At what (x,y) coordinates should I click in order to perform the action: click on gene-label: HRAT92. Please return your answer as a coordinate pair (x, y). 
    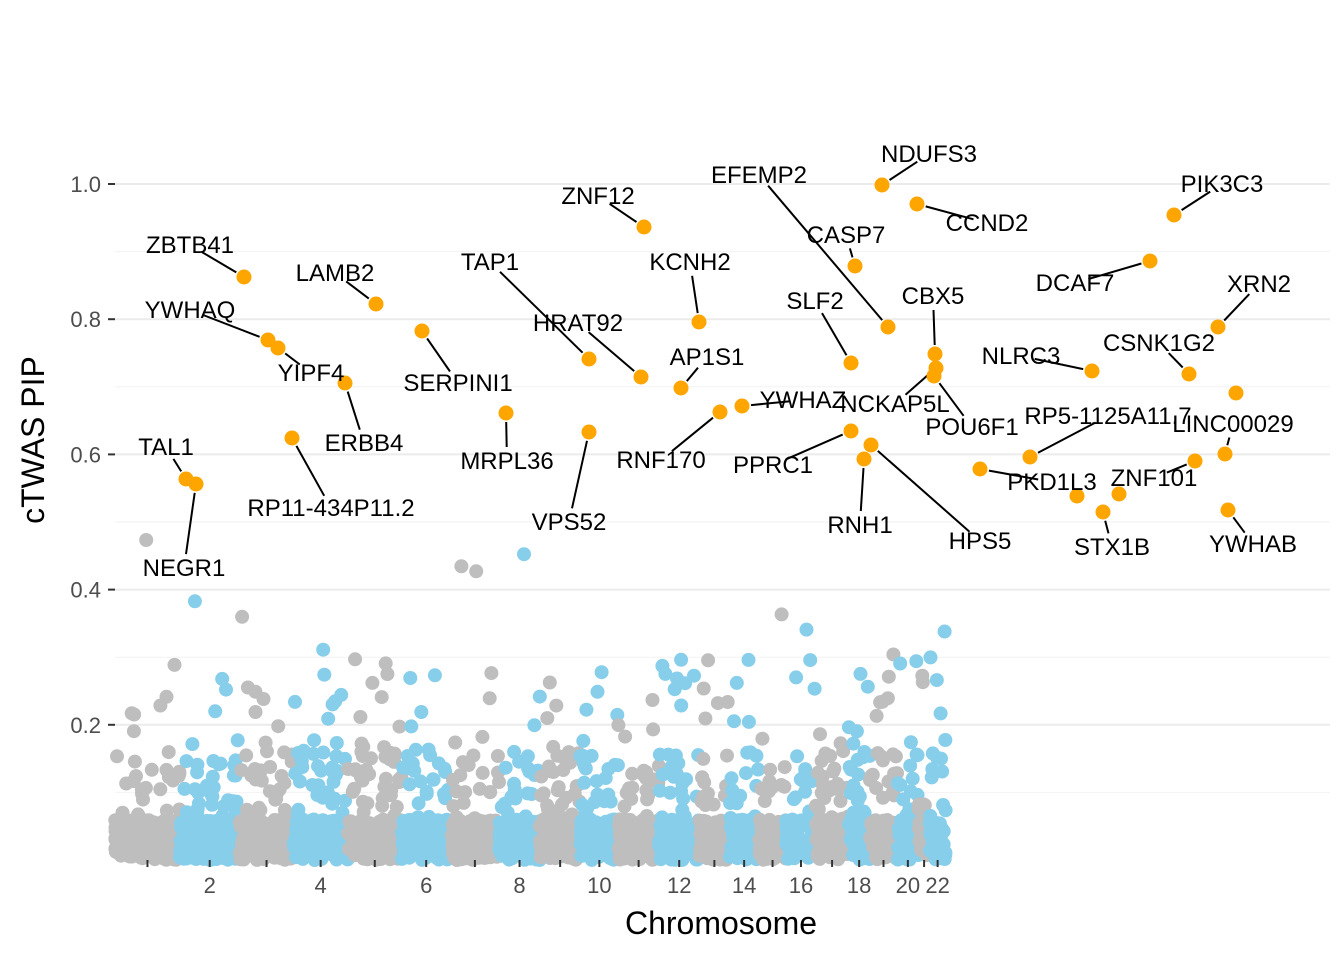
    Looking at the image, I should click on (578, 323).